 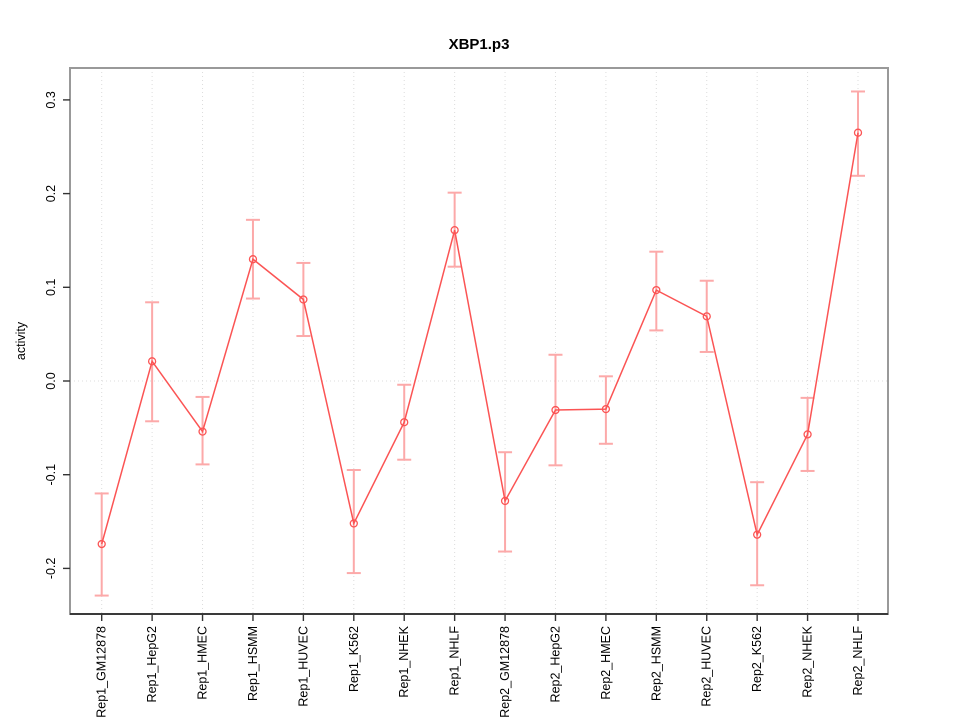 I want to click on x-tick-label: Rep1_HSMM, so click(x=253, y=663).